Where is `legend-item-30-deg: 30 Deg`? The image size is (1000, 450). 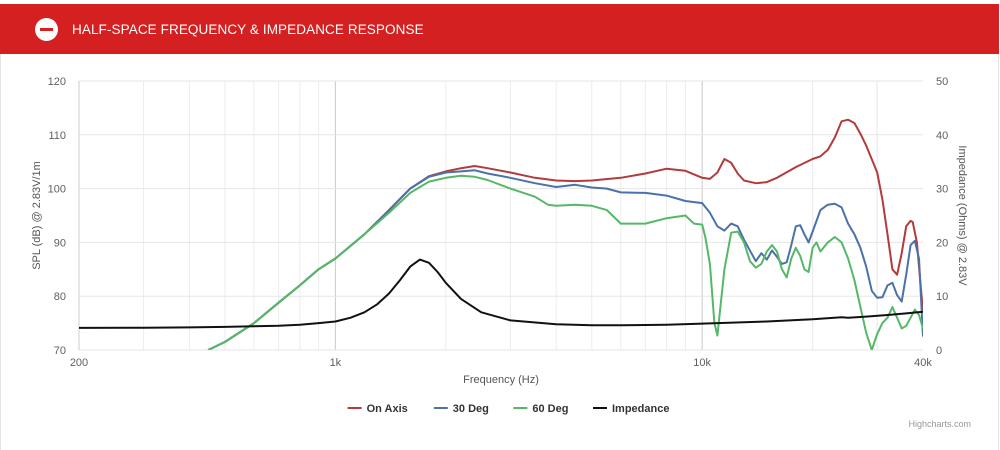
legend-item-30-deg: 30 Deg is located at coordinates (471, 409).